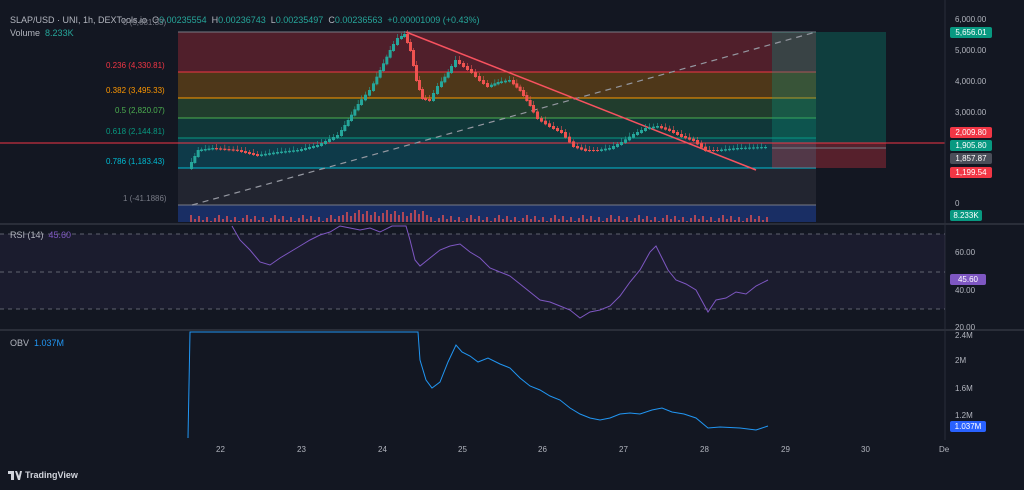 The width and height of the screenshot is (1024, 490). Describe the element at coordinates (865, 449) in the screenshot. I see `time-axis-label: 30` at that location.